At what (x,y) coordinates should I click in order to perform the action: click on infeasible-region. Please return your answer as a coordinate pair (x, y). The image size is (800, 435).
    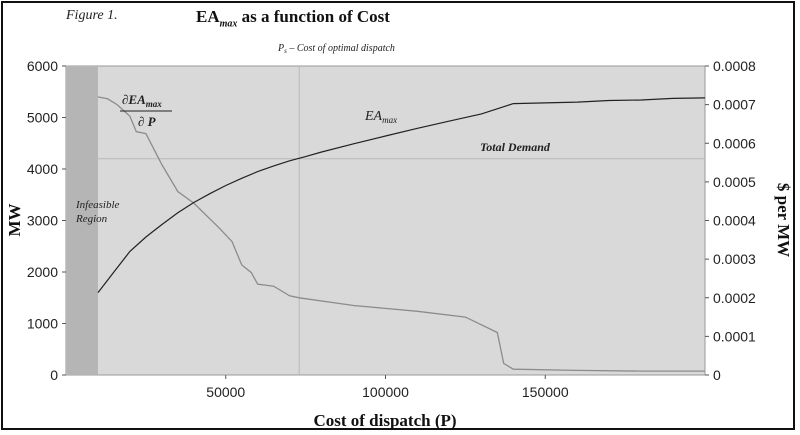
    Looking at the image, I should click on (82, 220).